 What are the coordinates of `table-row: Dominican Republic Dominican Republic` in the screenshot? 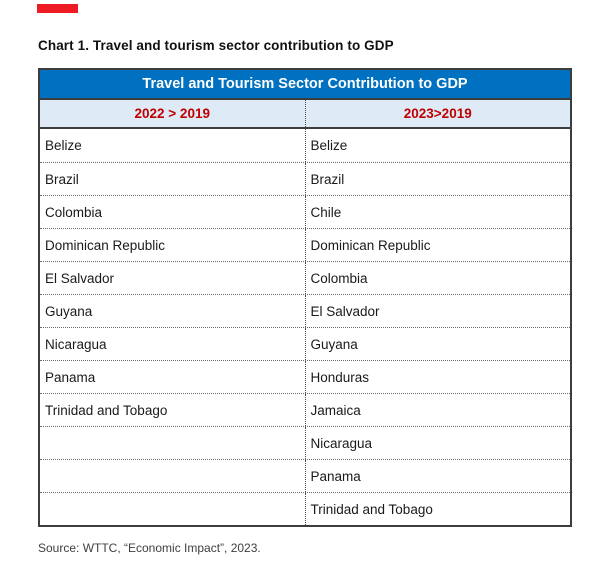 It's located at (305, 244).